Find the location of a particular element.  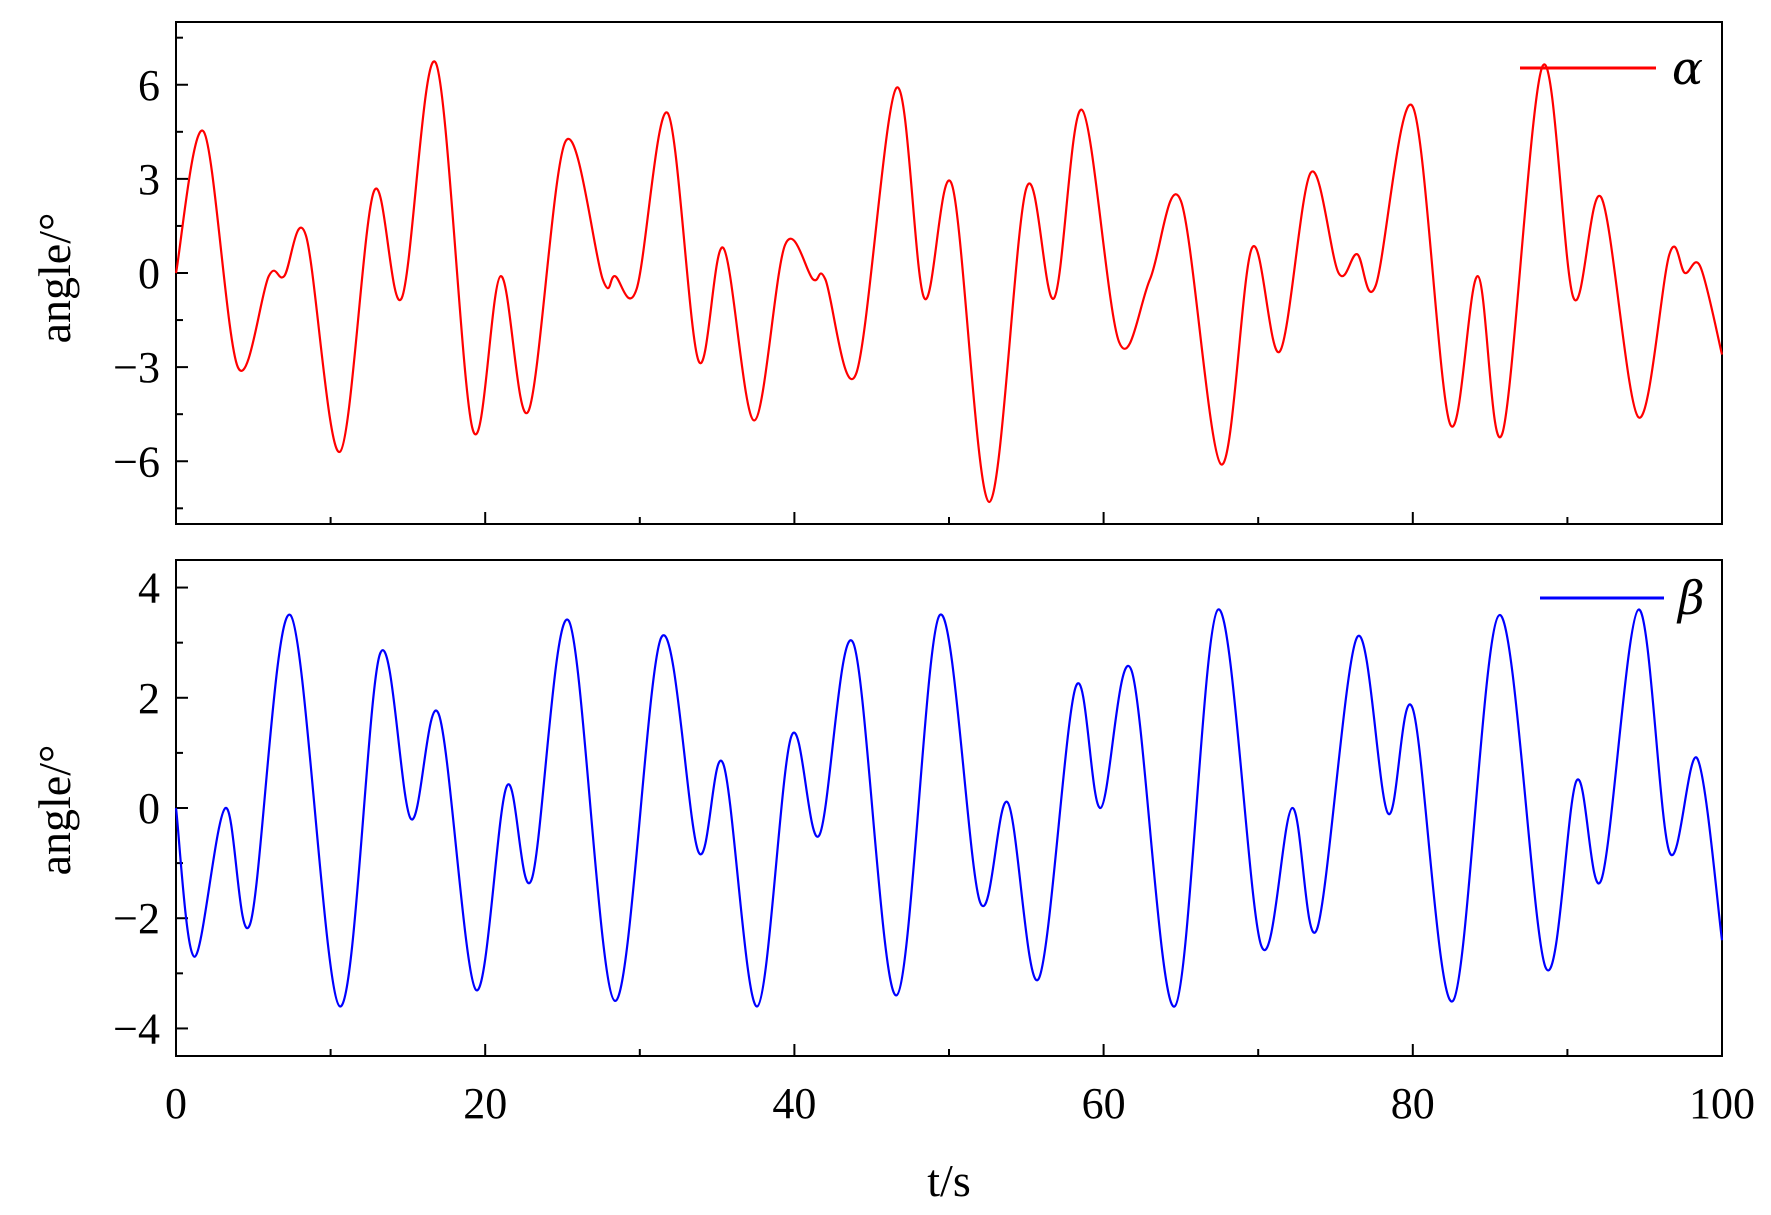

alpha-y-tick-label: −6 is located at coordinates (136, 461).